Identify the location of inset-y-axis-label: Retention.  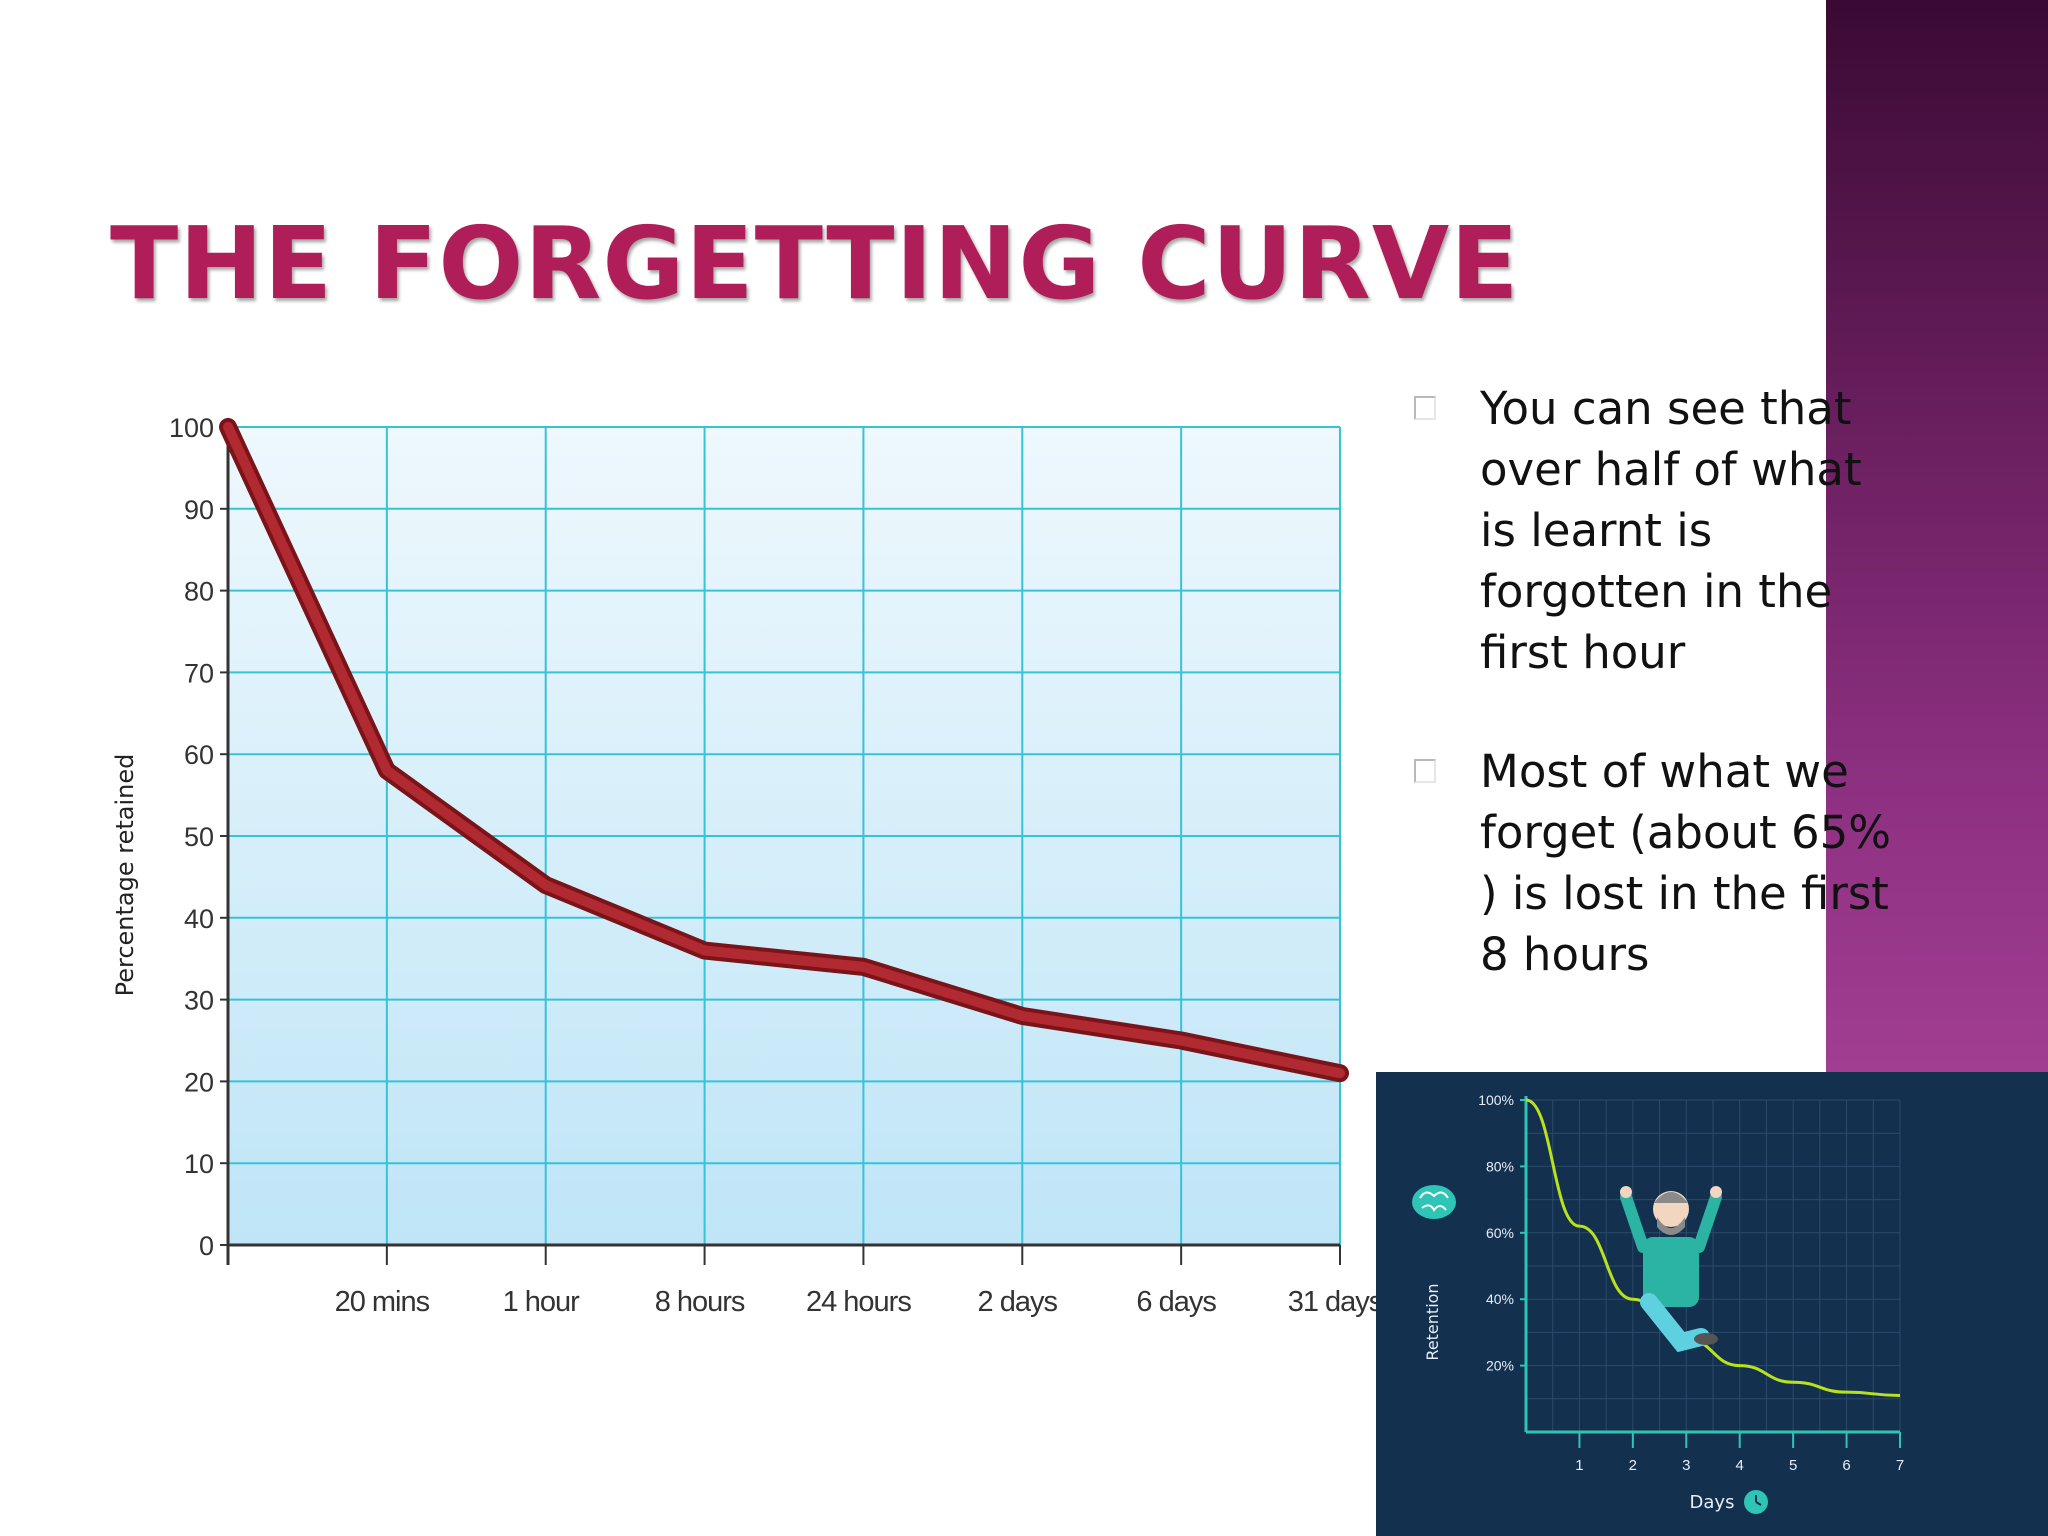
(1432, 1321).